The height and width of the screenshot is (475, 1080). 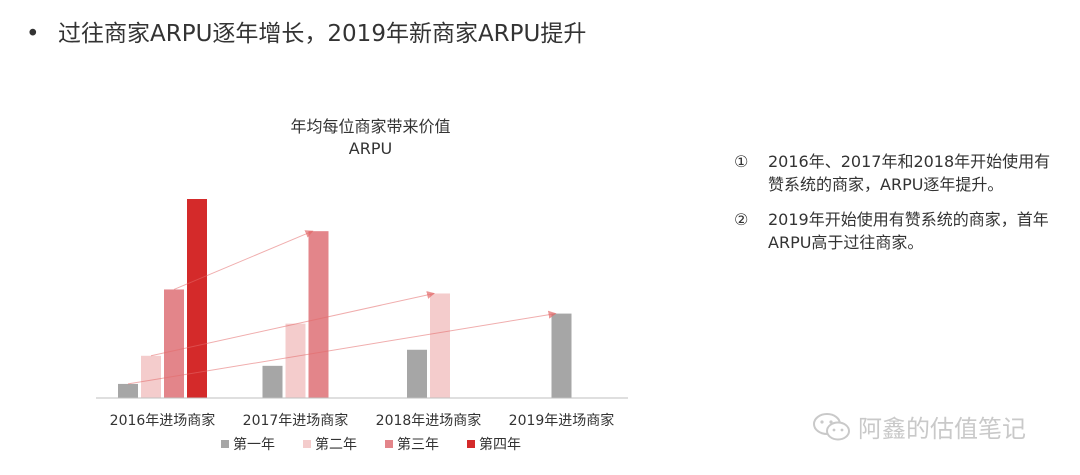 I want to click on note-item: ① 2016年、2017年和2018年开始使用有赞系统的商家，ARPU逐年提升。, so click(x=899, y=173).